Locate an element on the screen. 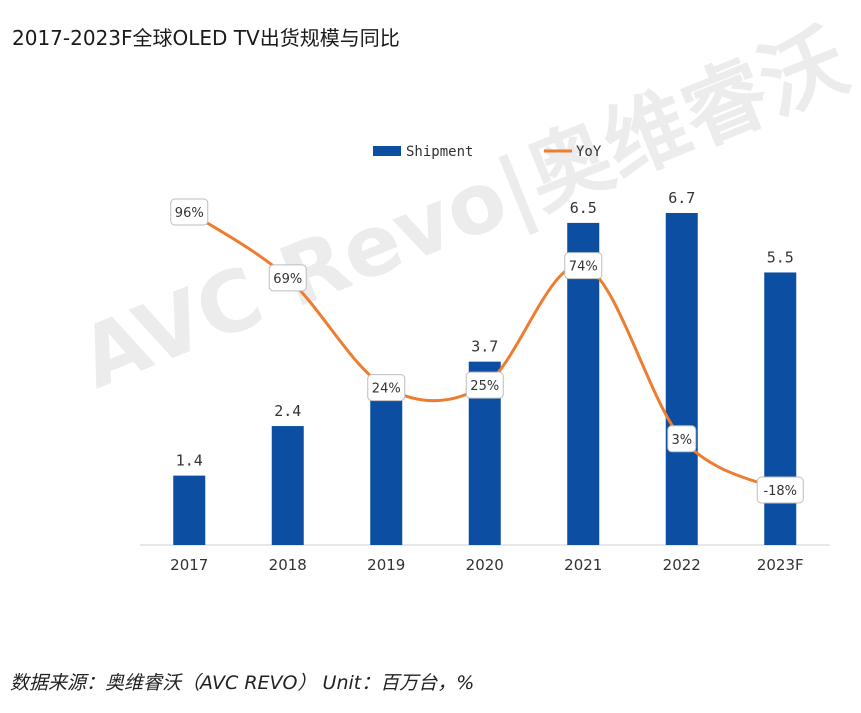  yoy-label-box-2017 is located at coordinates (189, 212).